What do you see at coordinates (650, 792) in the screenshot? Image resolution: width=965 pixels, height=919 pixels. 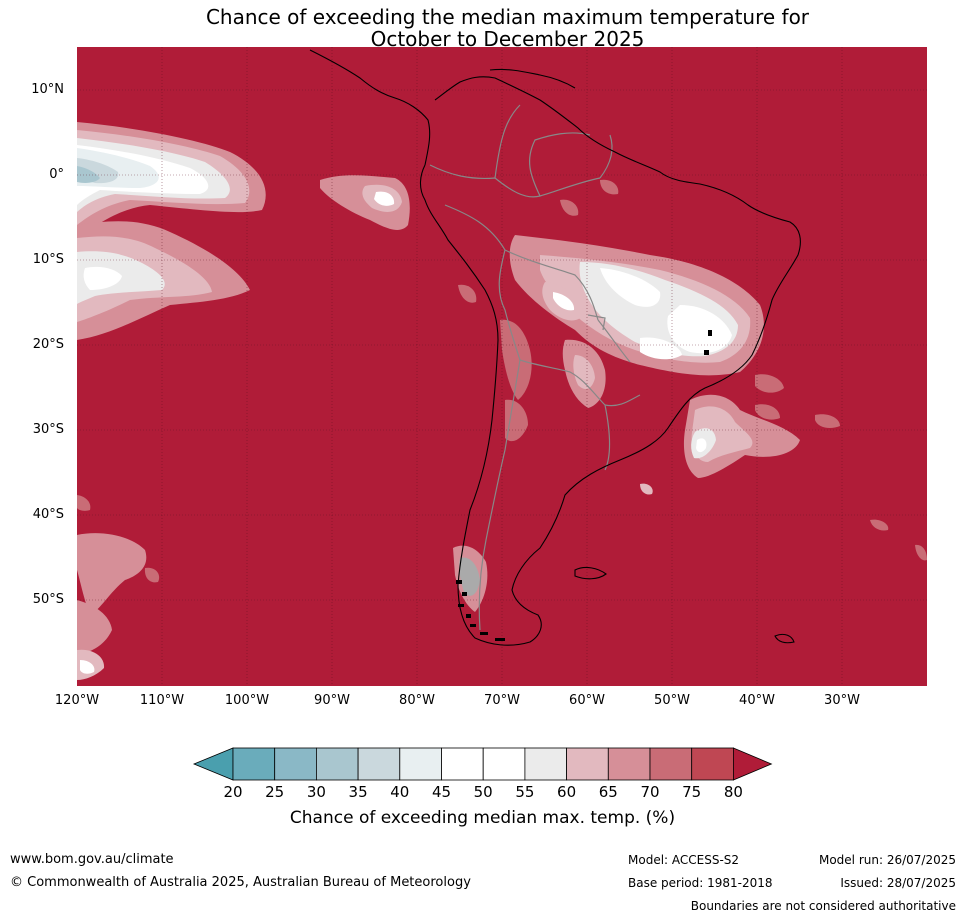 I see `colorbar-tick: 70` at bounding box center [650, 792].